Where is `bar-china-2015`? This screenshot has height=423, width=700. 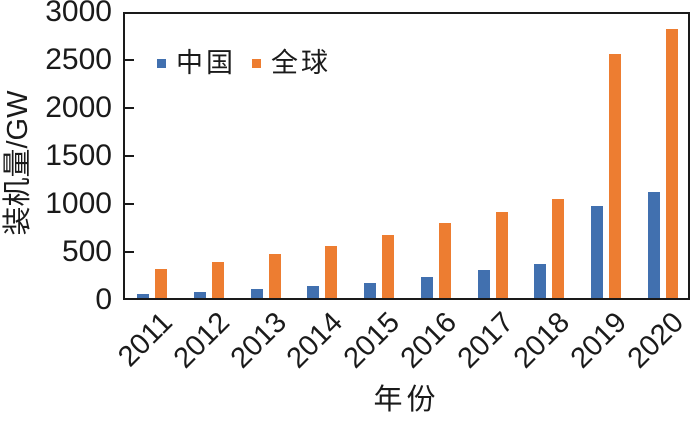
bar-china-2015 is located at coordinates (370, 290).